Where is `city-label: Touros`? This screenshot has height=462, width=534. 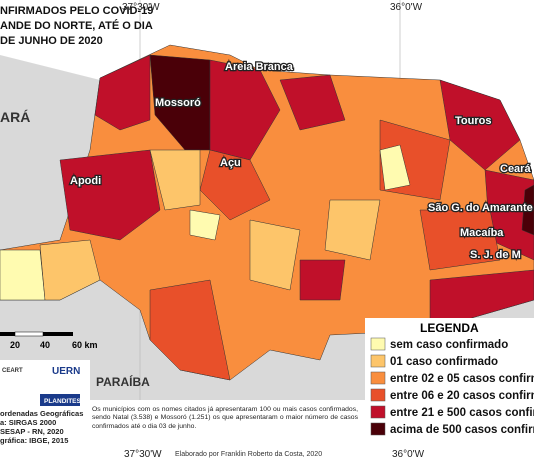 city-label: Touros is located at coordinates (473, 121).